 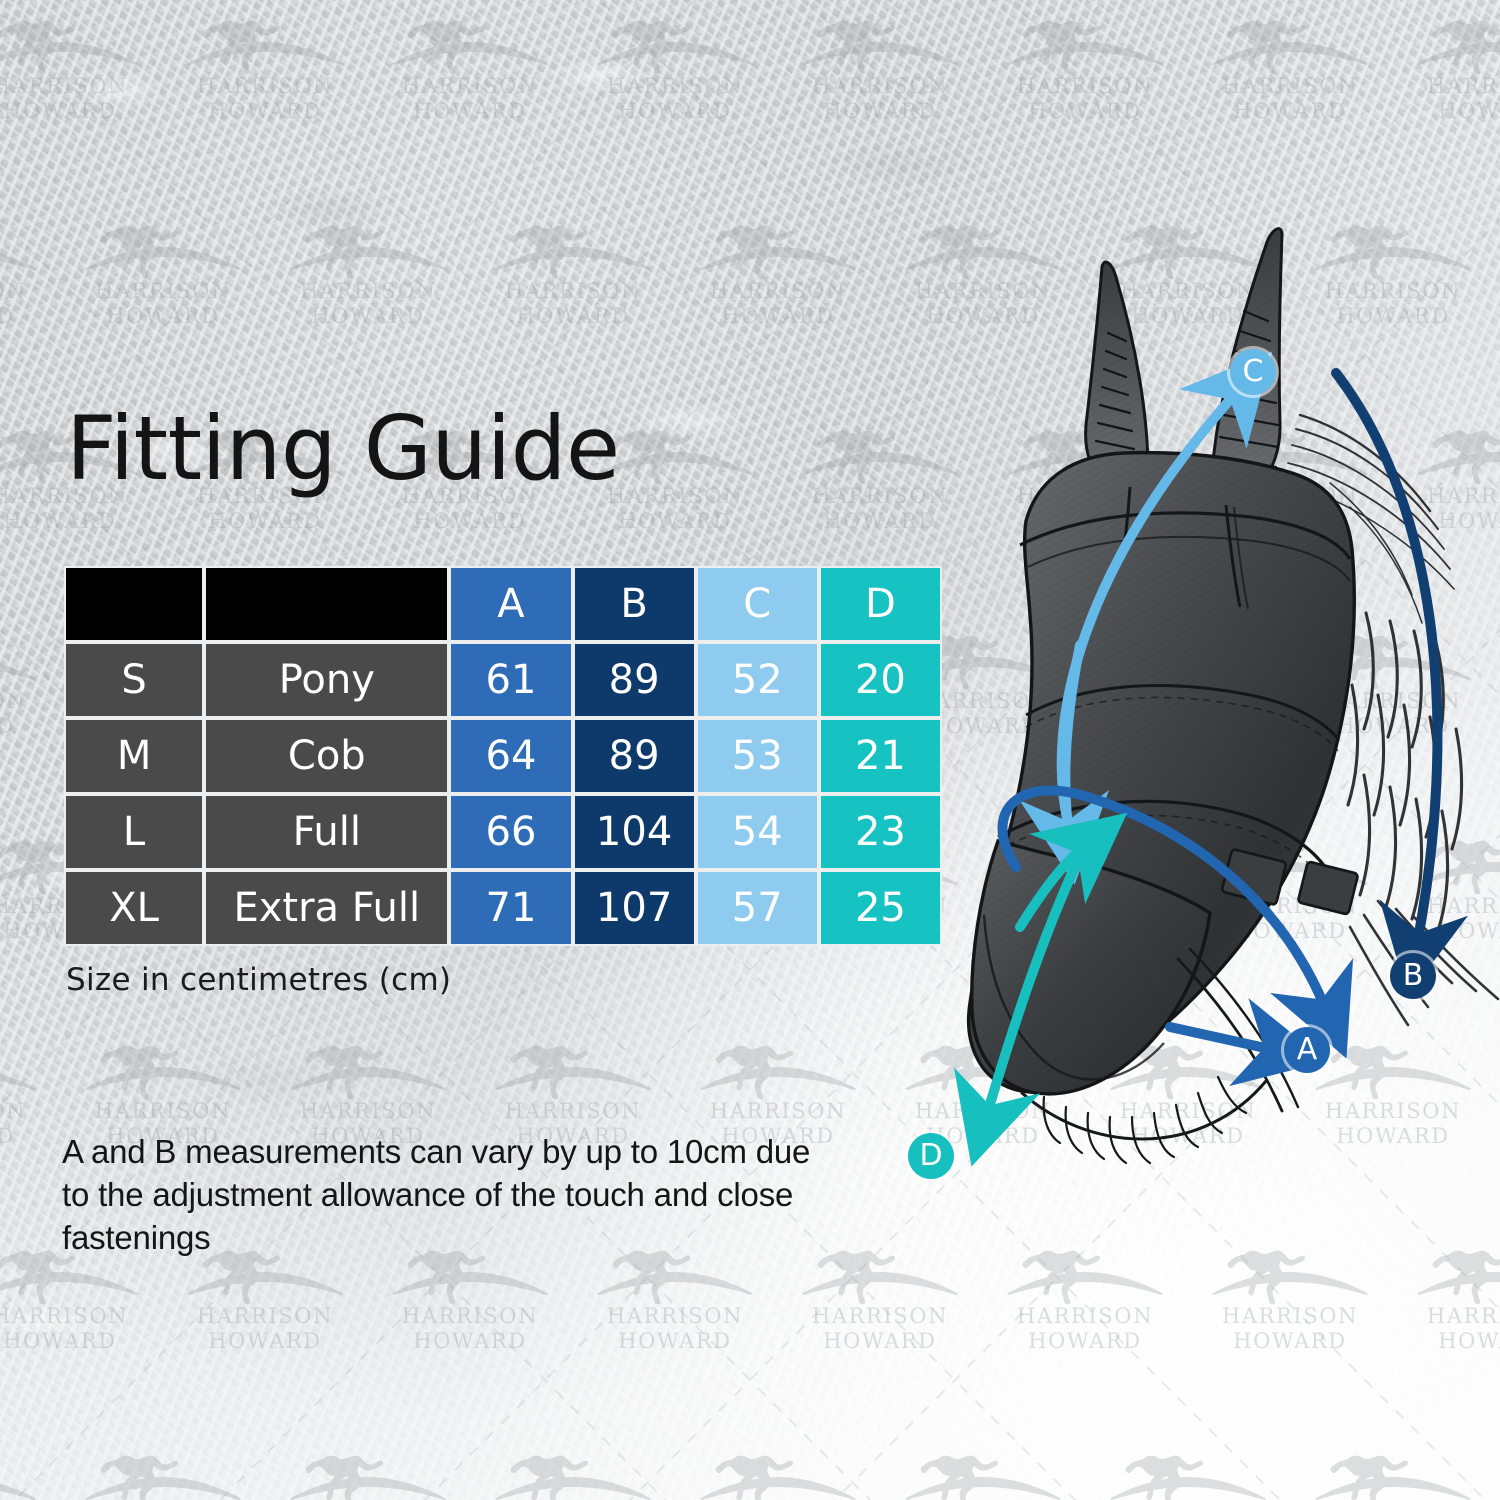 What do you see at coordinates (511, 832) in the screenshot?
I see `cell-a: 66` at bounding box center [511, 832].